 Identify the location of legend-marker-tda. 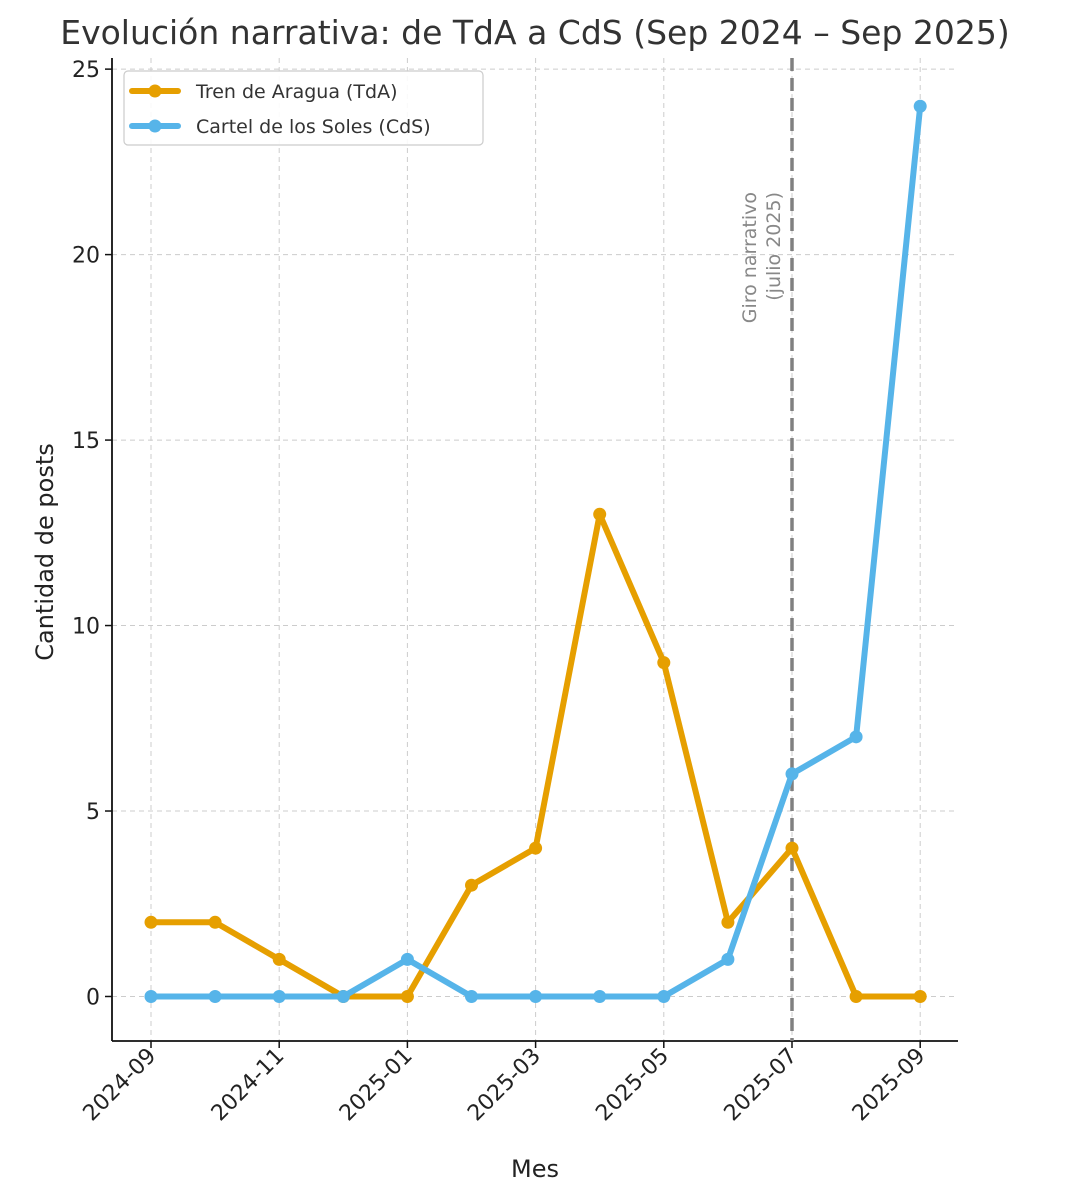
(155, 91).